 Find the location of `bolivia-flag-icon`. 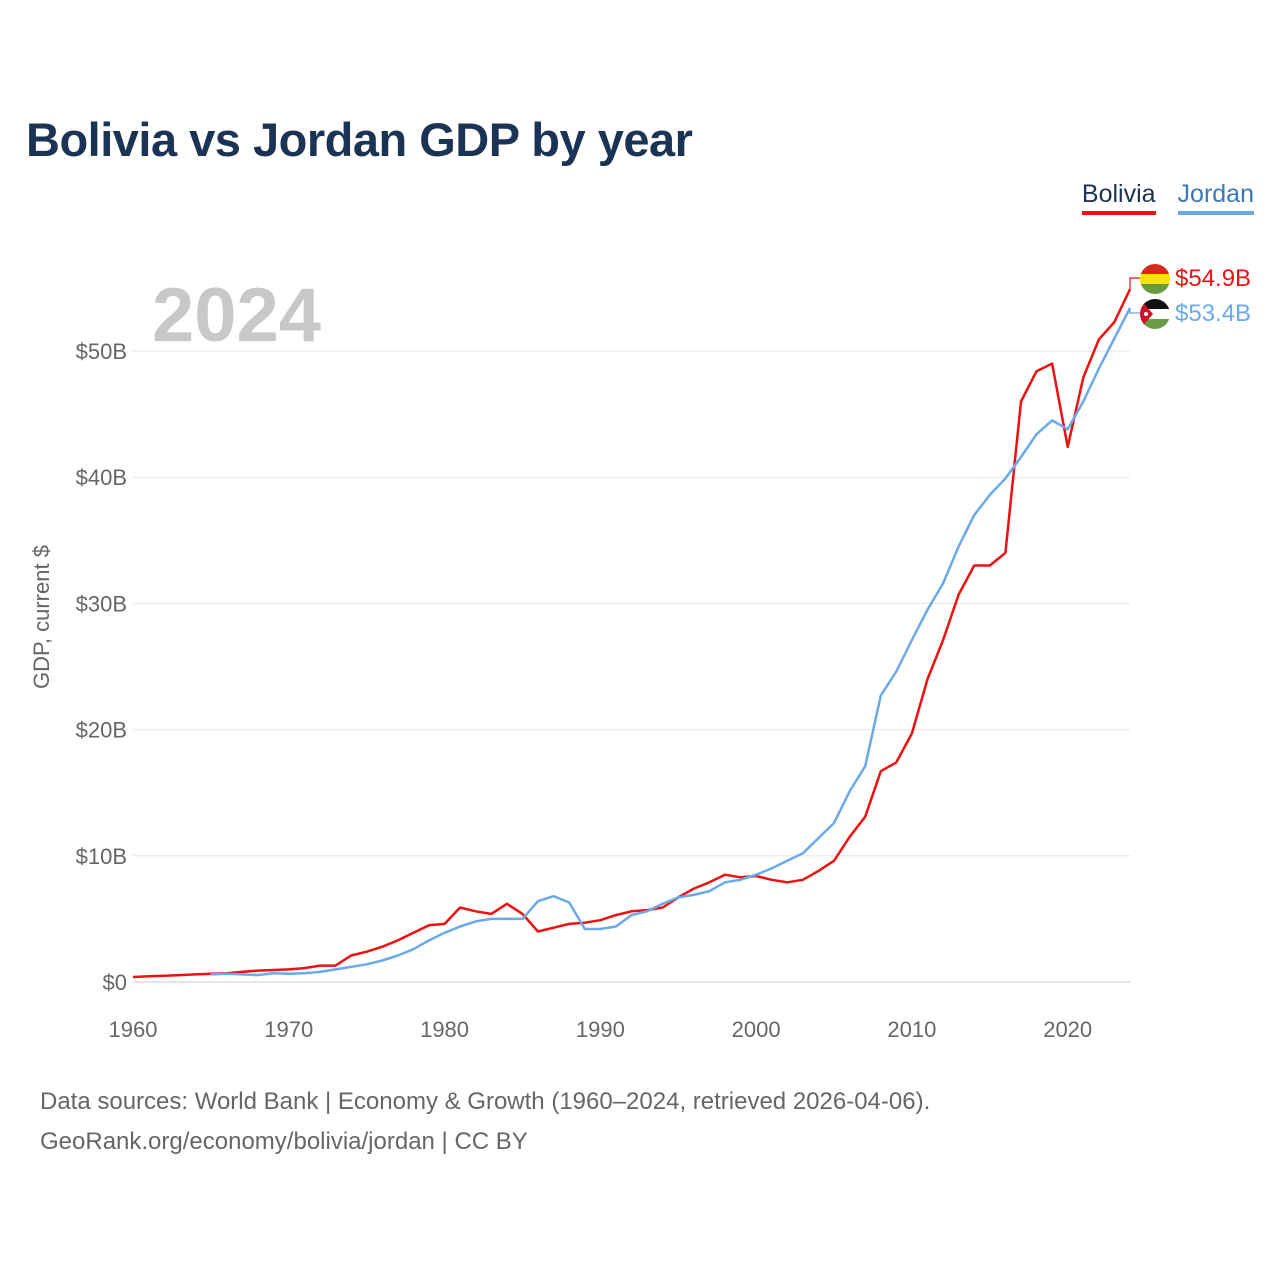

bolivia-flag-icon is located at coordinates (1155, 279).